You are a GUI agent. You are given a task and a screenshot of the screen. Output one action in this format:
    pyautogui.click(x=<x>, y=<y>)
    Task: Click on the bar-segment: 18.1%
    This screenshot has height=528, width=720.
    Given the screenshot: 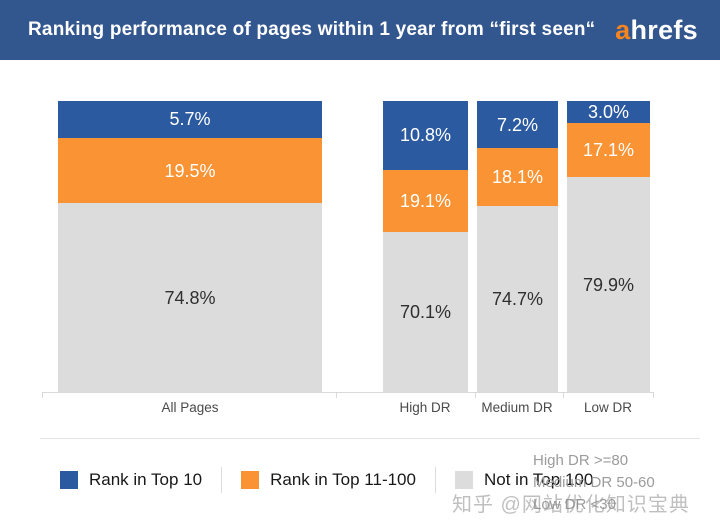 What is the action you would take?
    pyautogui.click(x=517, y=177)
    